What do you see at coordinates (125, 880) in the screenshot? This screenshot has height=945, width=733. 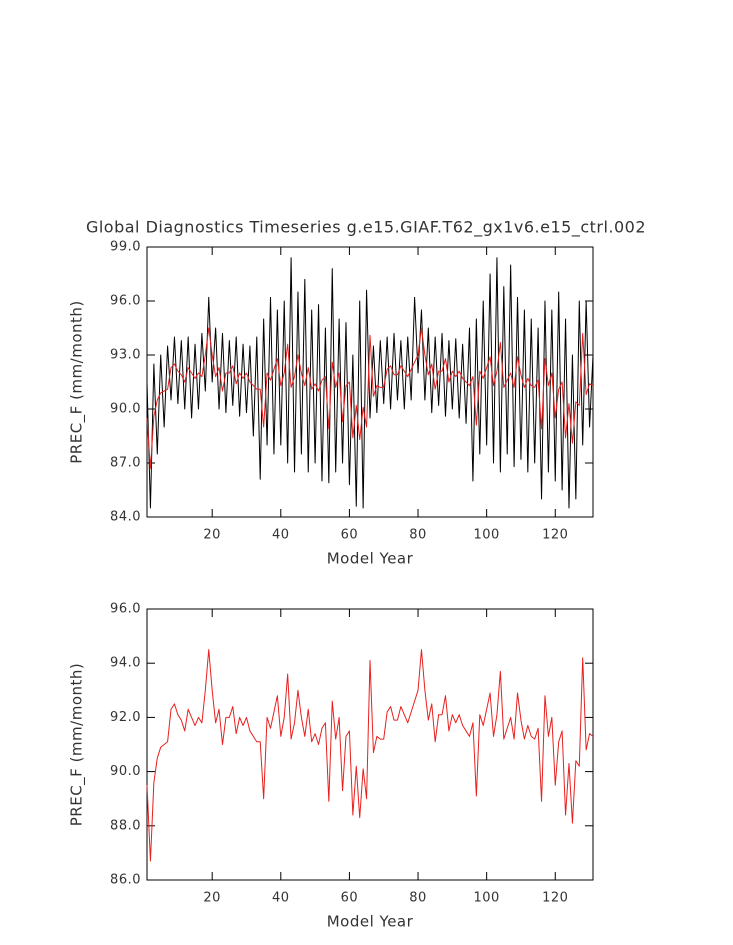 I see `y-tick-label: 86.0` at bounding box center [125, 880].